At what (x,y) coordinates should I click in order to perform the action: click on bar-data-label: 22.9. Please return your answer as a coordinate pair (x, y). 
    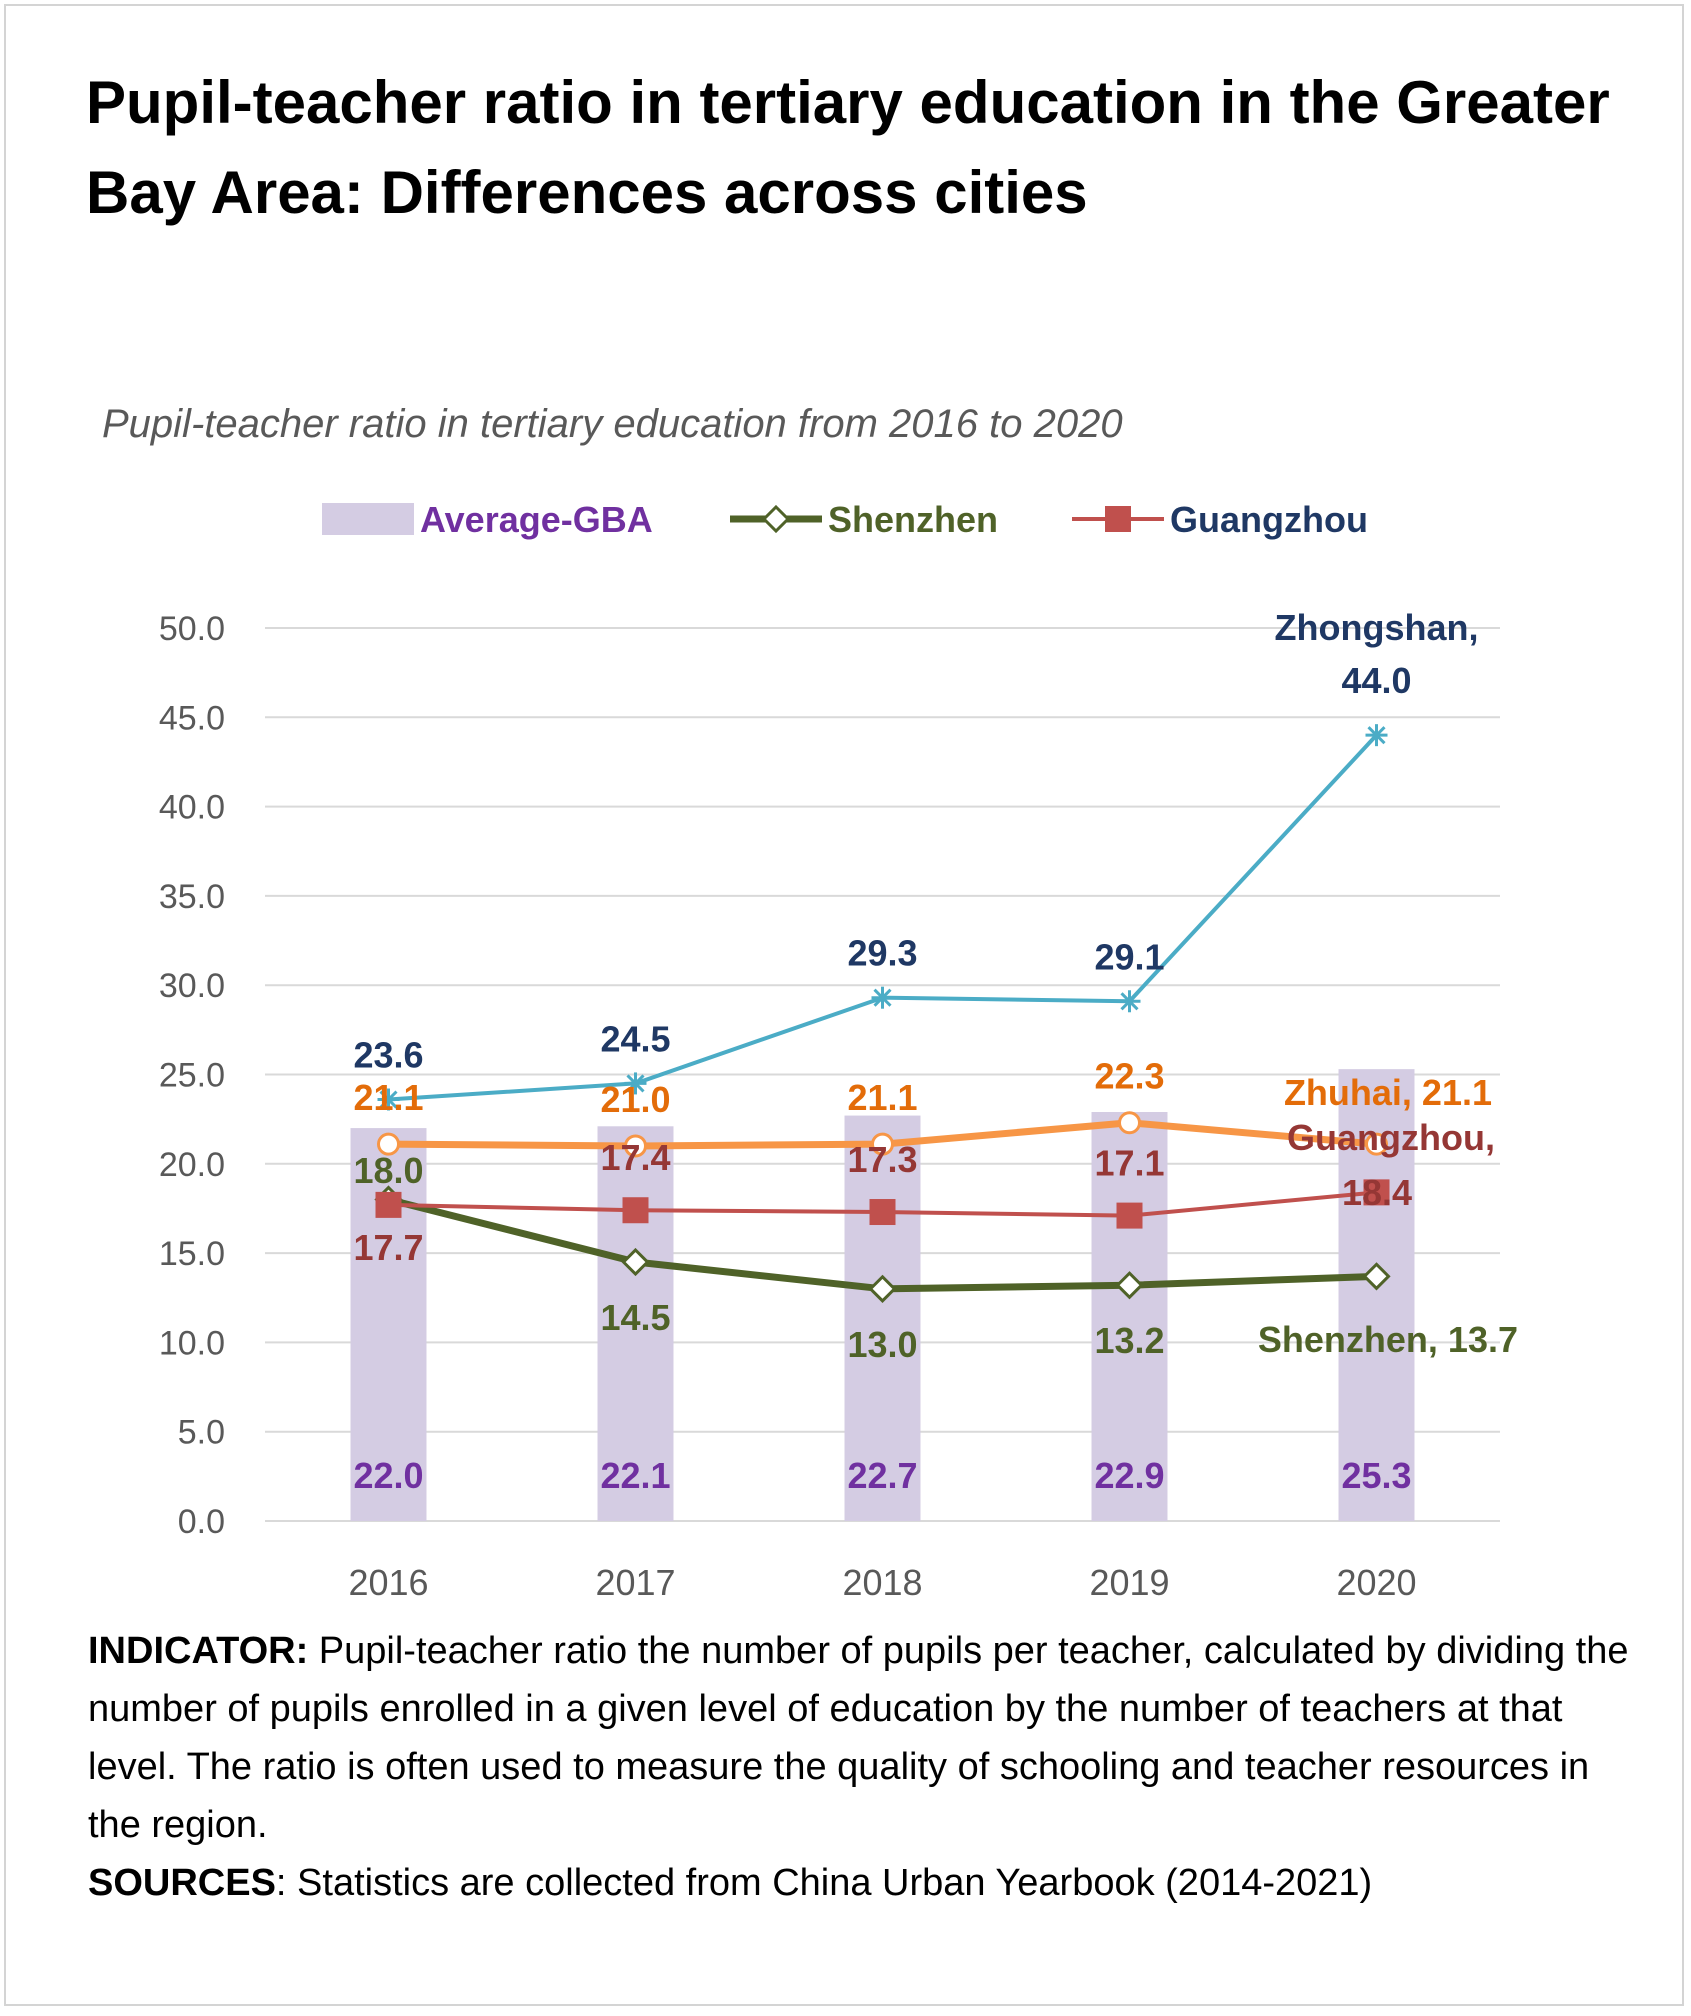
    Looking at the image, I should click on (1129, 1475).